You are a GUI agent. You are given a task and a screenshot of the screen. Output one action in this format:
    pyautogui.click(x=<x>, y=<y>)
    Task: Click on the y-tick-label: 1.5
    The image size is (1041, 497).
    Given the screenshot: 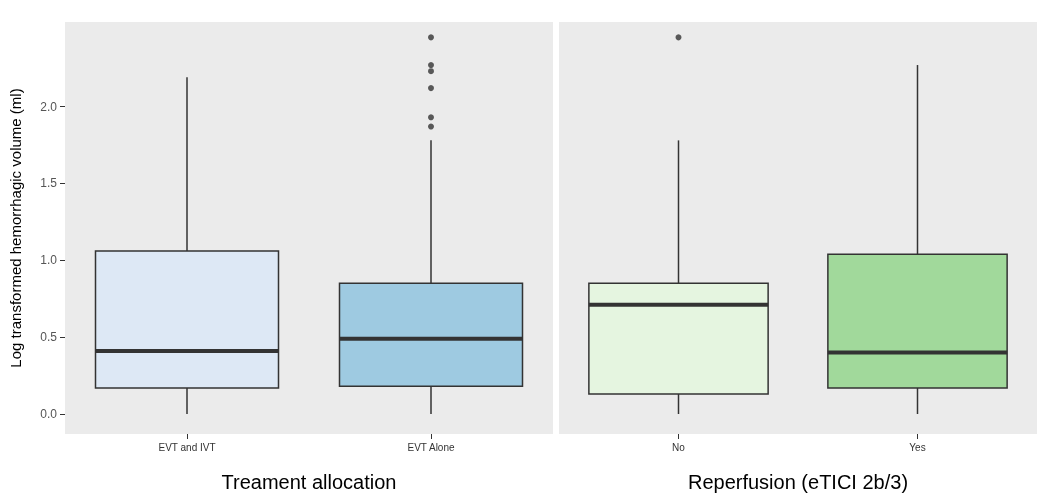 What is the action you would take?
    pyautogui.click(x=49, y=183)
    